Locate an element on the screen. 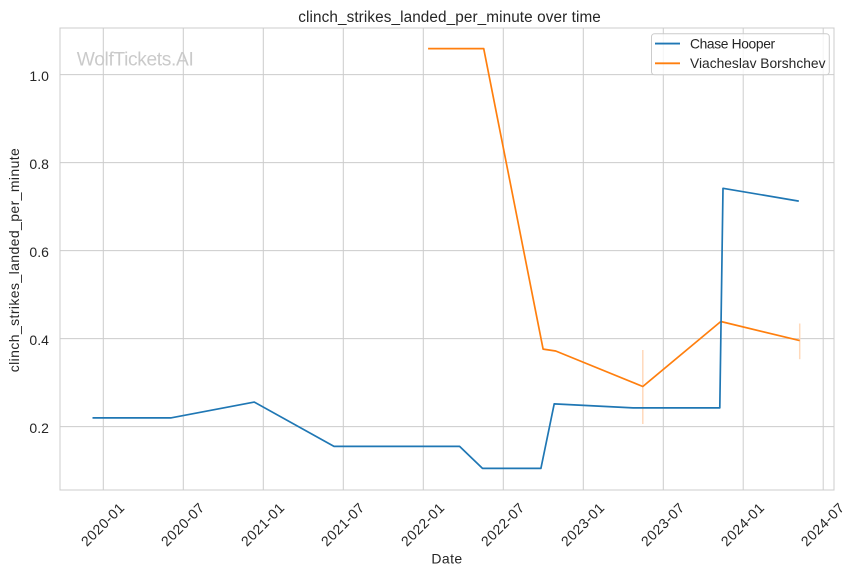 The height and width of the screenshot is (575, 854). svg-text: Chase Hooper is located at coordinates (733, 43).